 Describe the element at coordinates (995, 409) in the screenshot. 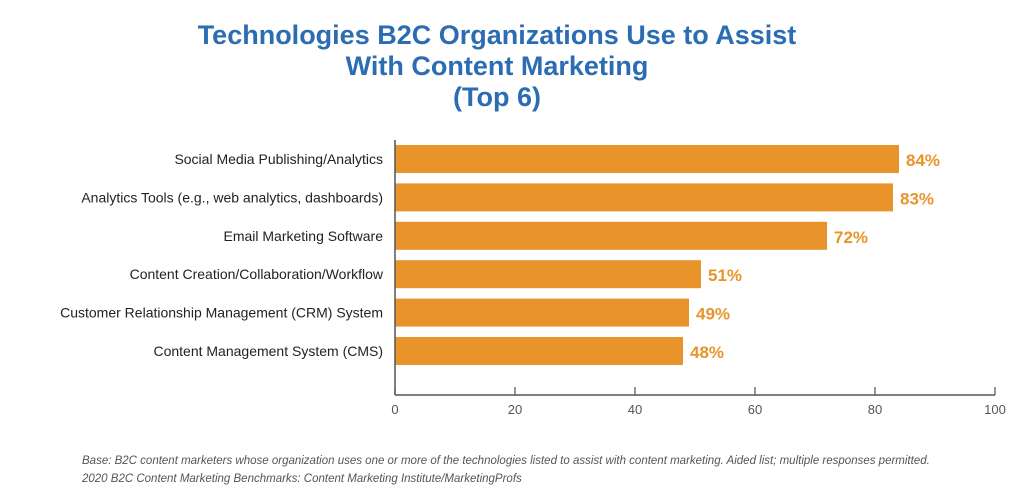

I see `x-tick-label: 100` at that location.